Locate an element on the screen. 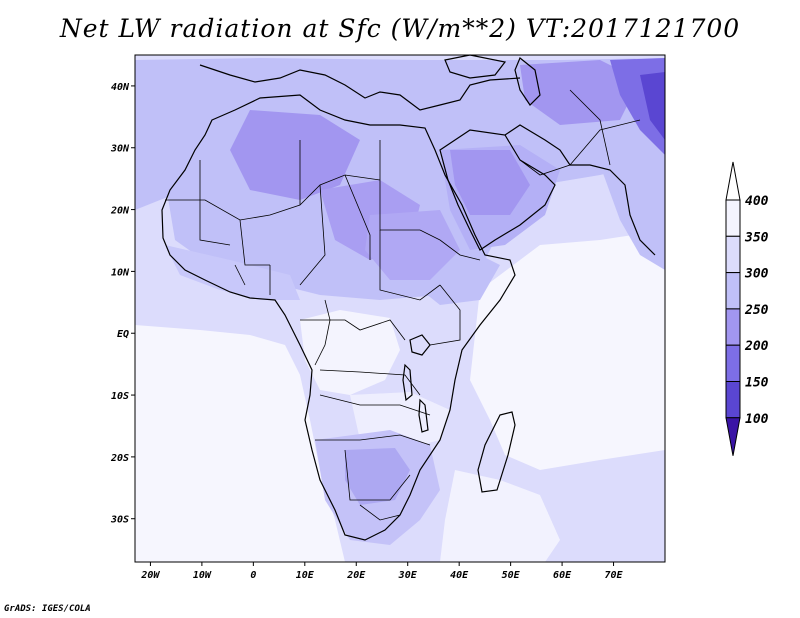  lon-tick-label: 50E is located at coordinates (511, 575).